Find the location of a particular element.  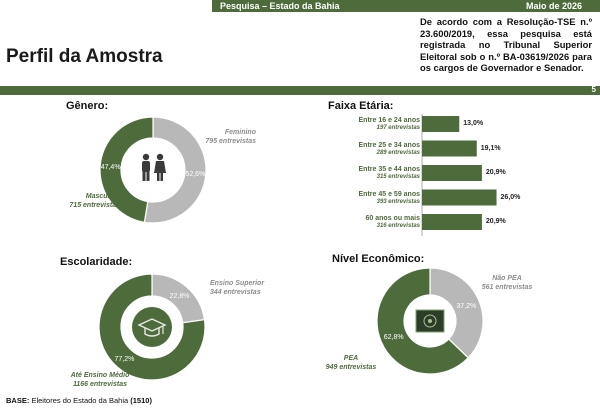

graduation-cap-icon is located at coordinates (152, 327).